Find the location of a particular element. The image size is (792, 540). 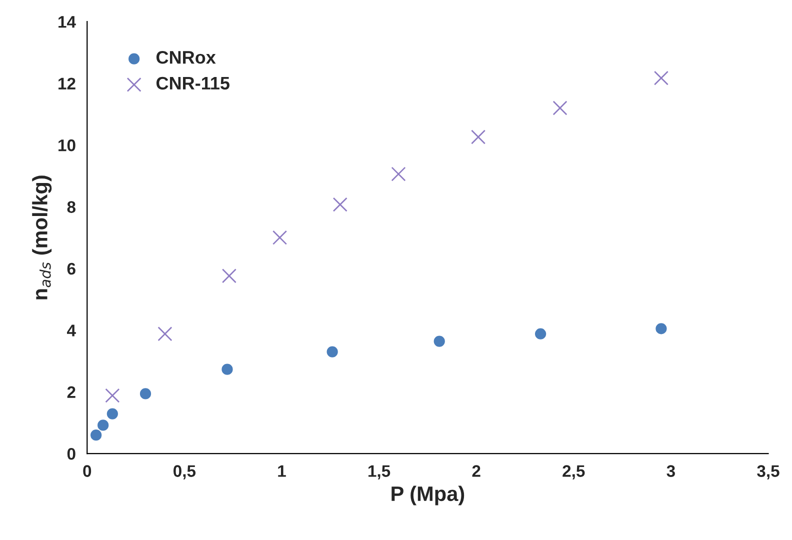

legend-label: CNRox is located at coordinates (186, 57).